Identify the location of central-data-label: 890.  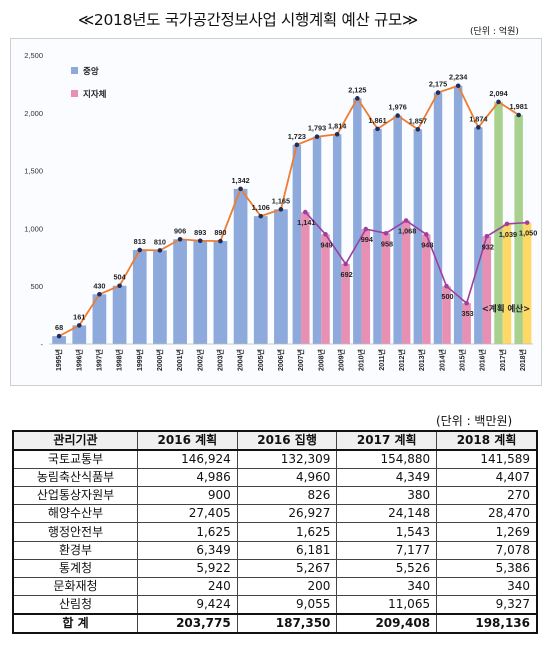
(220, 232).